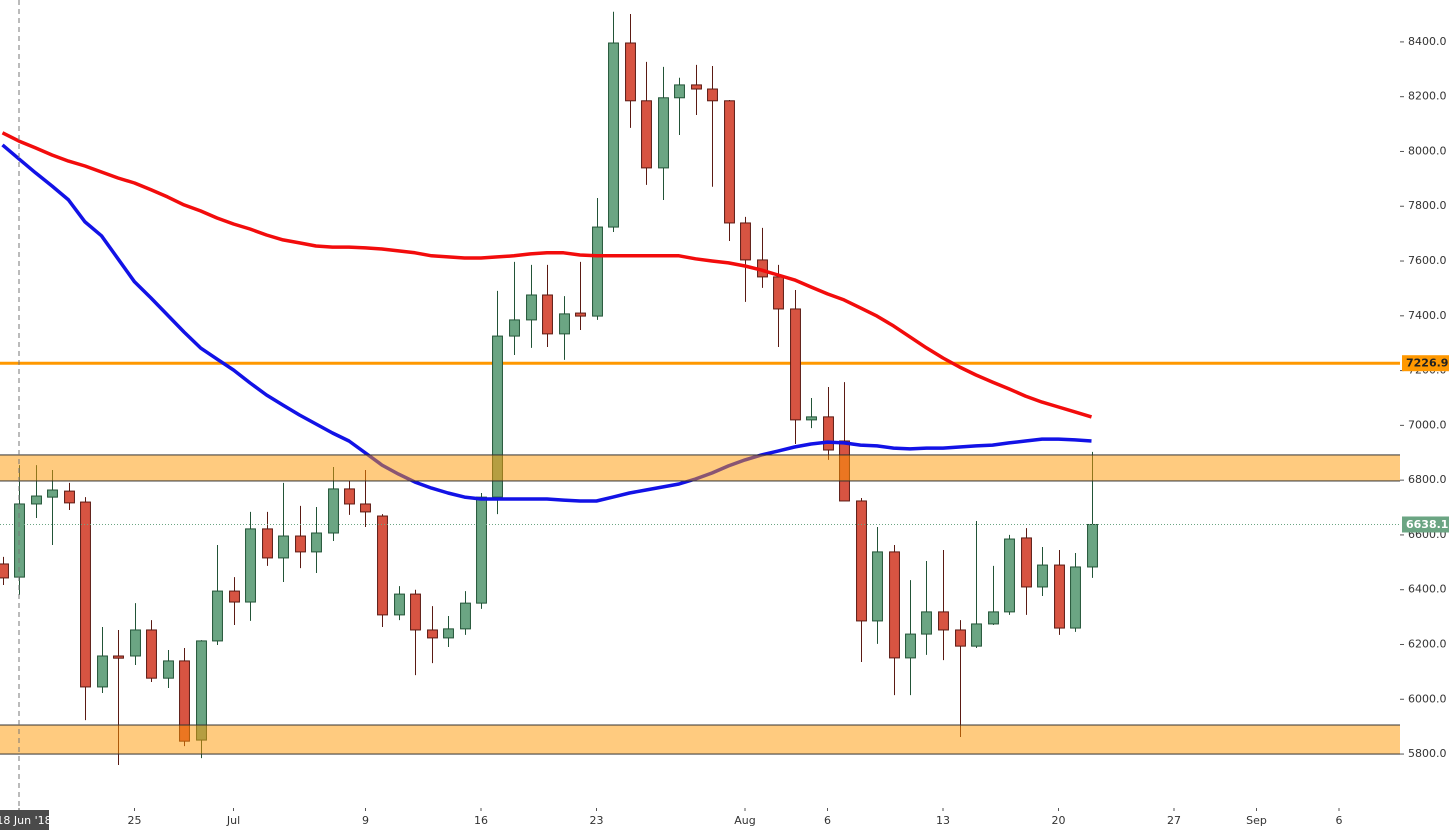 The width and height of the screenshot is (1449, 832). Describe the element at coordinates (135, 820) in the screenshot. I see `x-tick-label: 25` at that location.